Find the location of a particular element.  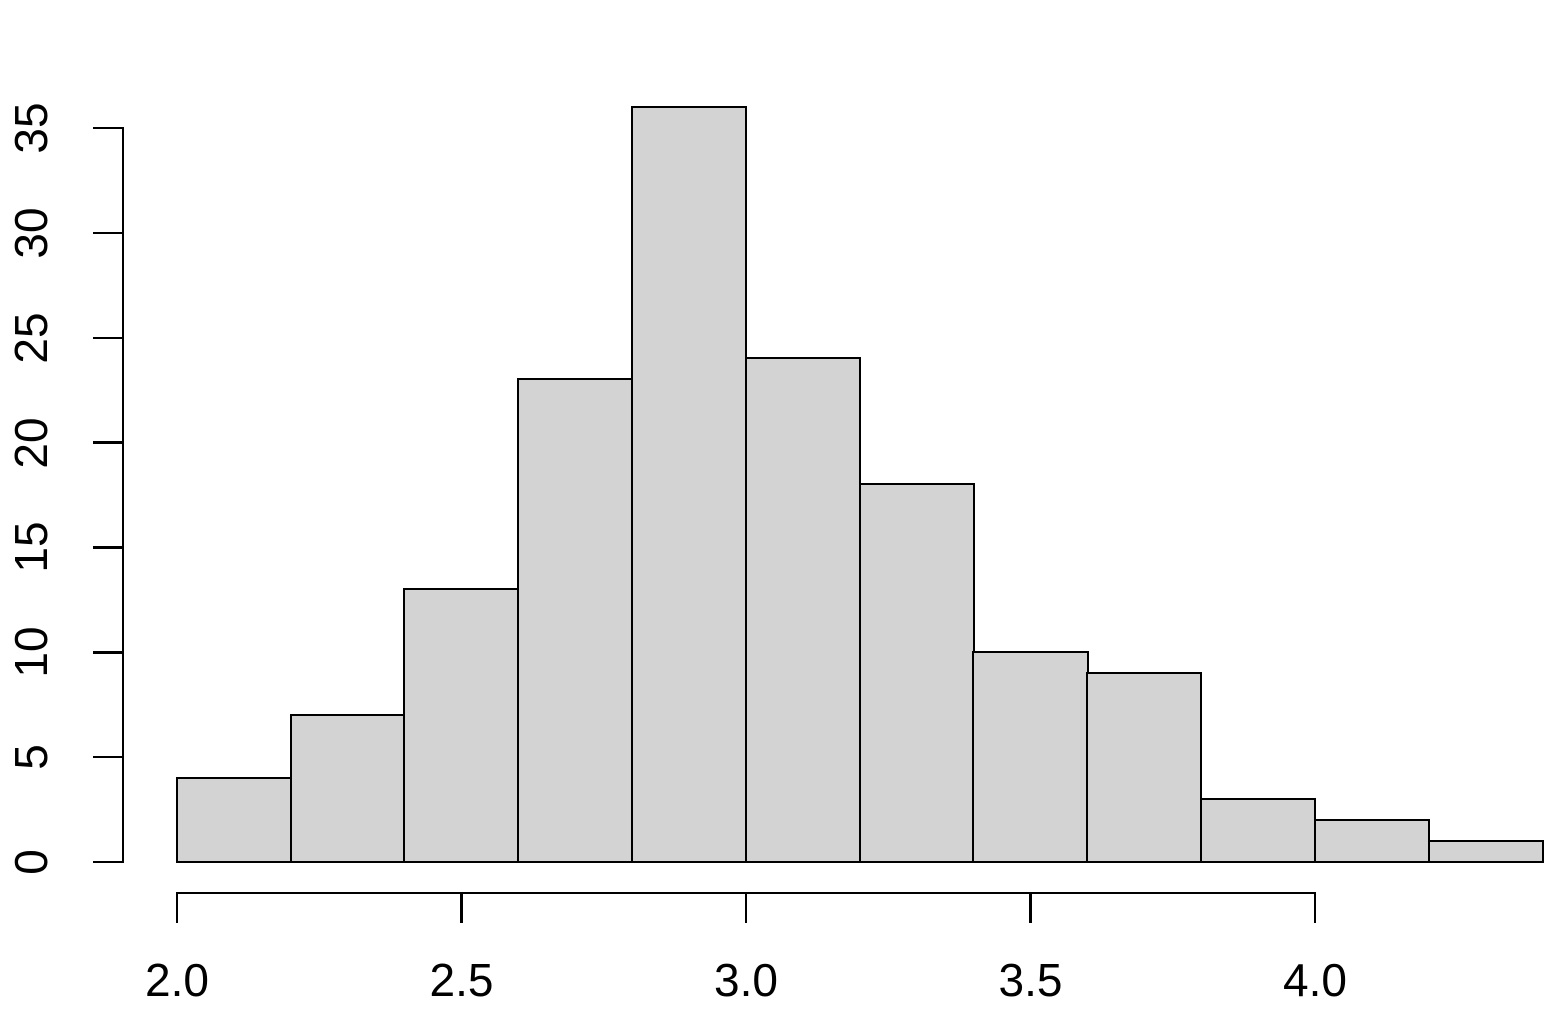

y-axis-tick-label: 15 is located at coordinates (31, 547).